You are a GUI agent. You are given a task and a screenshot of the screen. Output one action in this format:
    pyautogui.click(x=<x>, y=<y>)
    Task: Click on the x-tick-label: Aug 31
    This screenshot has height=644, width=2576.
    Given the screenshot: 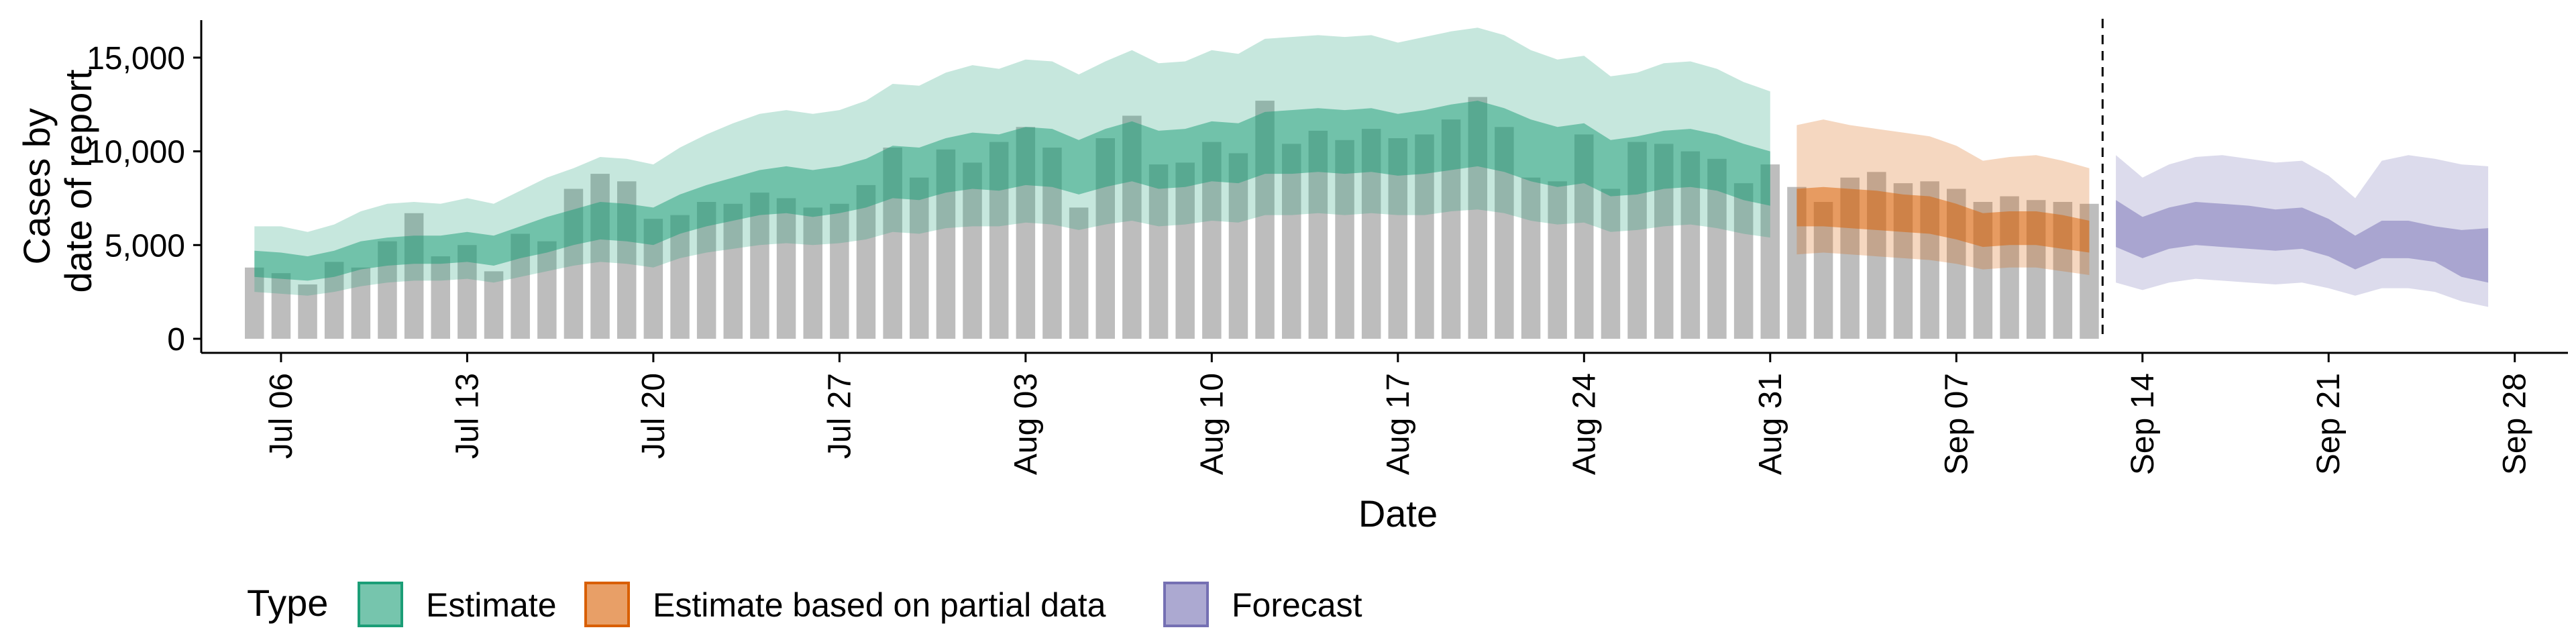 What is the action you would take?
    pyautogui.click(x=1770, y=424)
    